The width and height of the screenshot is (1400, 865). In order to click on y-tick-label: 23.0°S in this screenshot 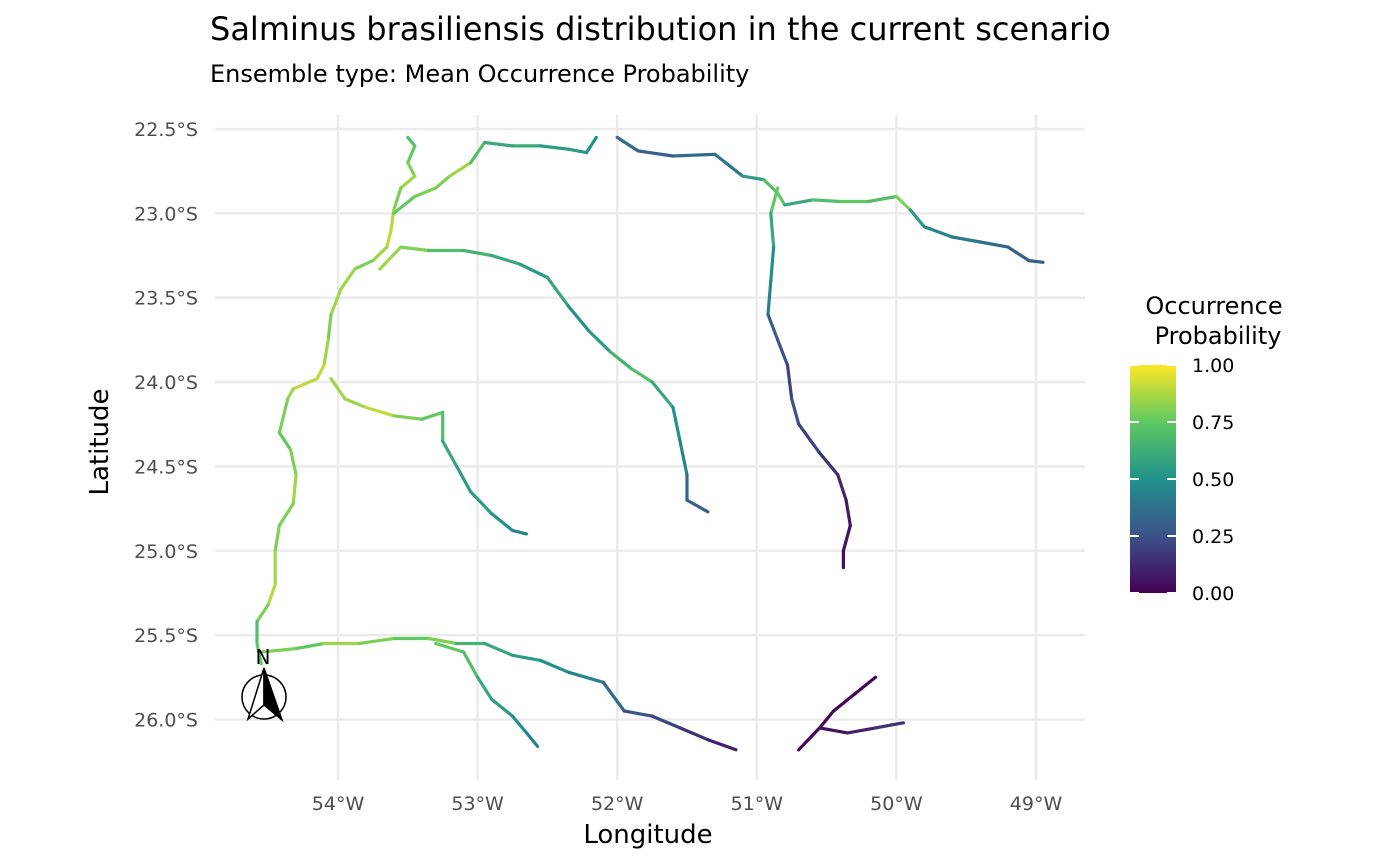, I will do `click(166, 214)`.